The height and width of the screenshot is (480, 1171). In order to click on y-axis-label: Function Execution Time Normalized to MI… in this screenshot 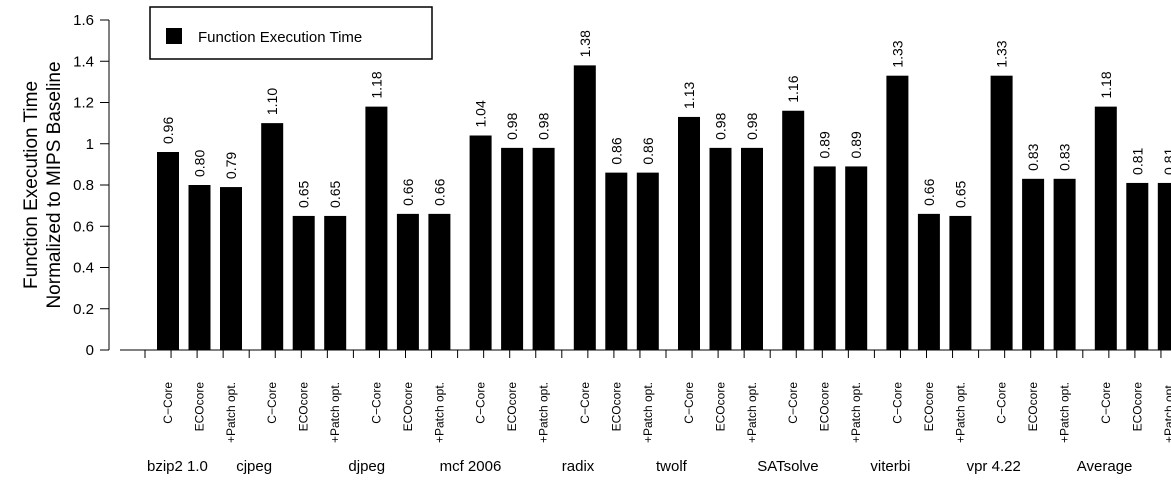, I will do `click(43, 184)`.